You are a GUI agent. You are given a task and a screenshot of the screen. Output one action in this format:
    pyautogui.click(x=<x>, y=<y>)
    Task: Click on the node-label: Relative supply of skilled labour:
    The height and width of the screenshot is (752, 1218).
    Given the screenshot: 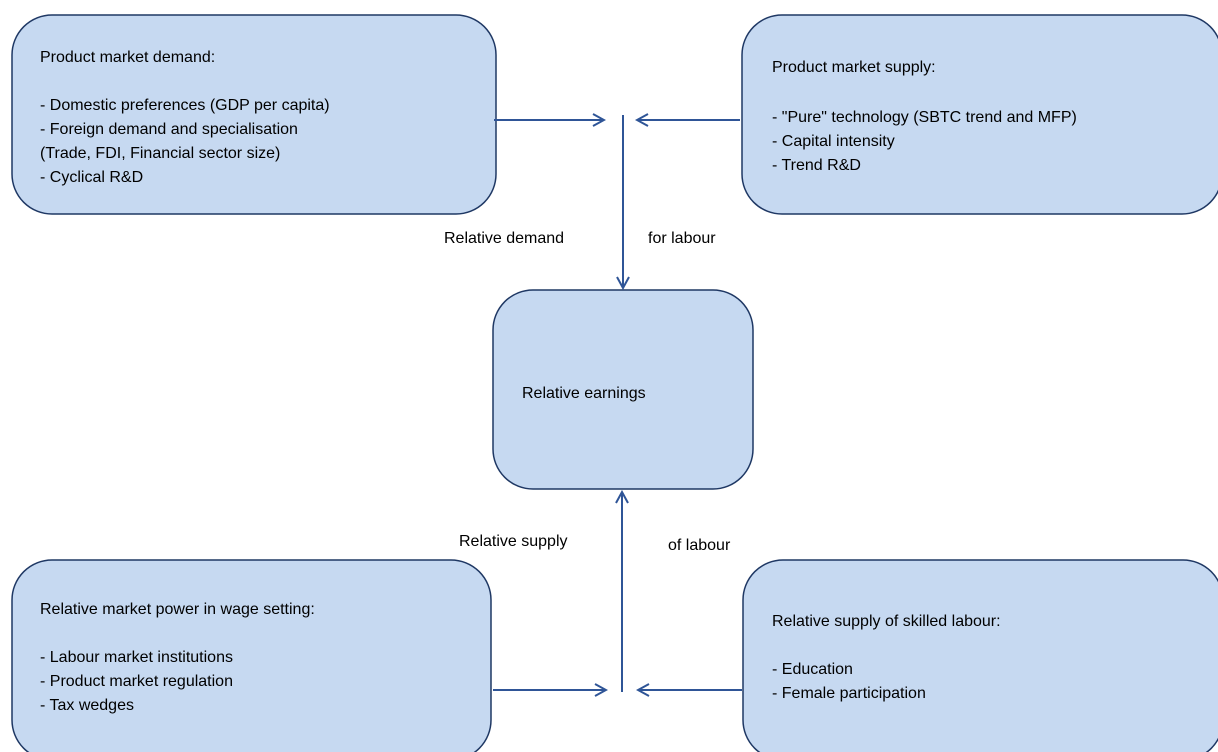 What is the action you would take?
    pyautogui.click(x=886, y=621)
    